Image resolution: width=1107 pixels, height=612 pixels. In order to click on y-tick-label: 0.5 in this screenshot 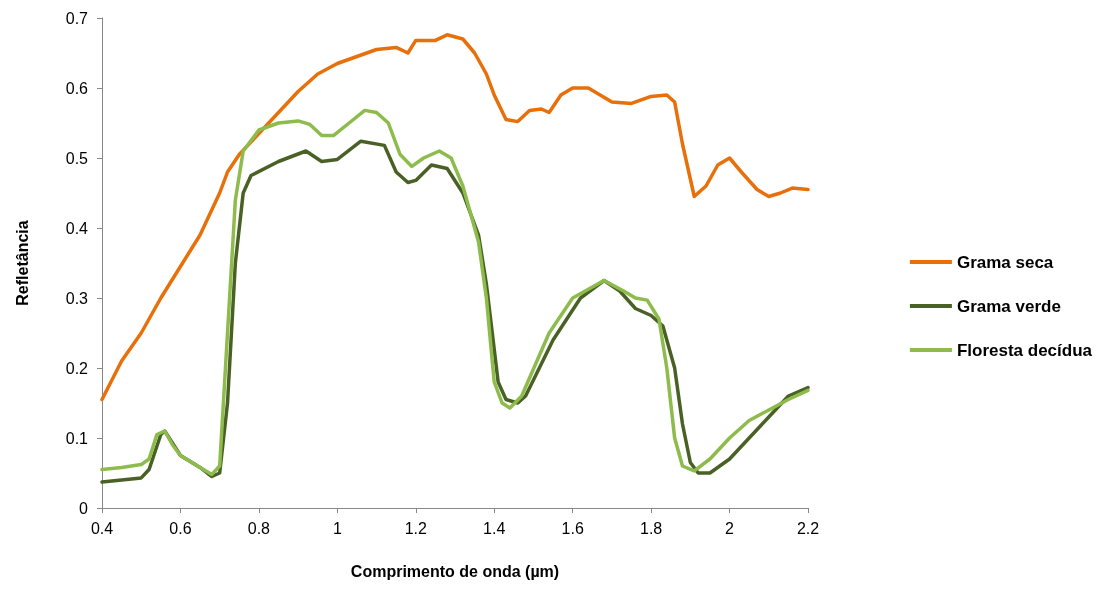, I will do `click(77, 158)`.